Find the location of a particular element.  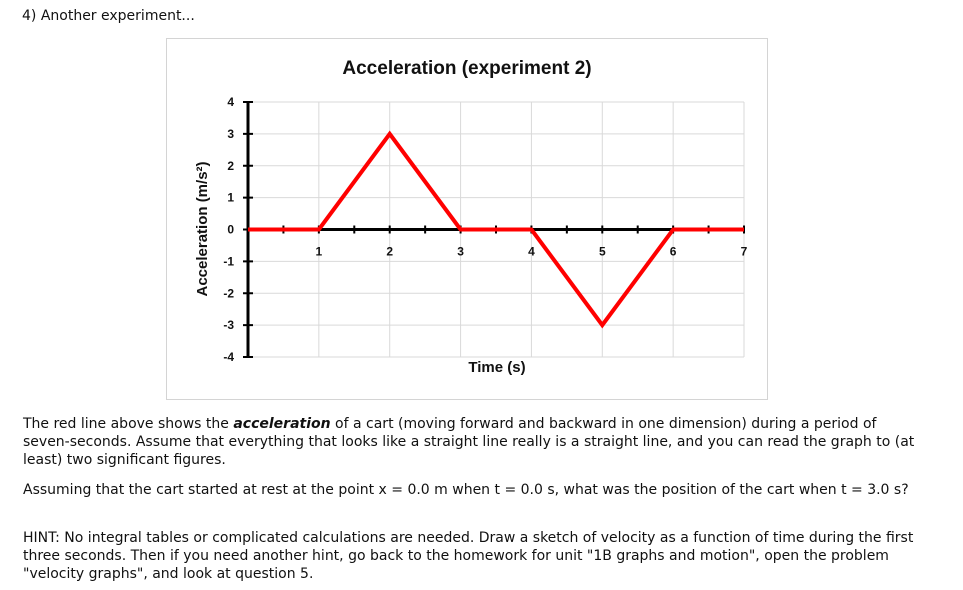

x-axis-label: Time (s) is located at coordinates (496, 367).